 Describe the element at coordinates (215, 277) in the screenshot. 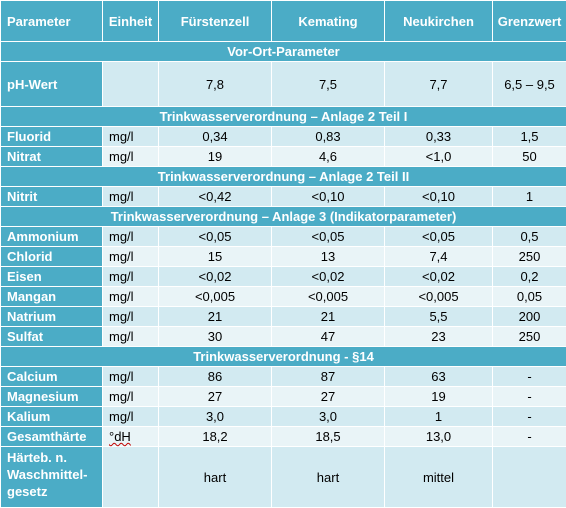

I see `value-fuerstenzell: <0,02` at that location.